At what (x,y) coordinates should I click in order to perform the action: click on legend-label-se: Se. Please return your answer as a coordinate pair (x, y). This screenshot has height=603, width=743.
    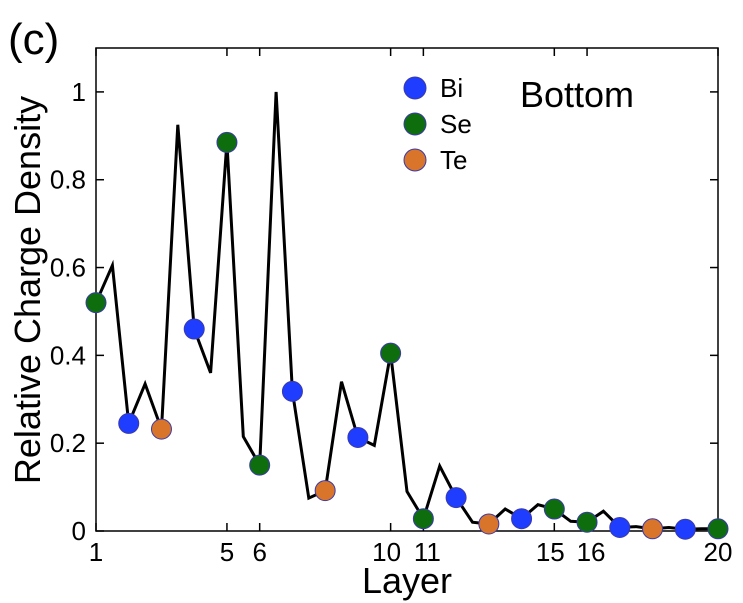
    Looking at the image, I should click on (456, 124).